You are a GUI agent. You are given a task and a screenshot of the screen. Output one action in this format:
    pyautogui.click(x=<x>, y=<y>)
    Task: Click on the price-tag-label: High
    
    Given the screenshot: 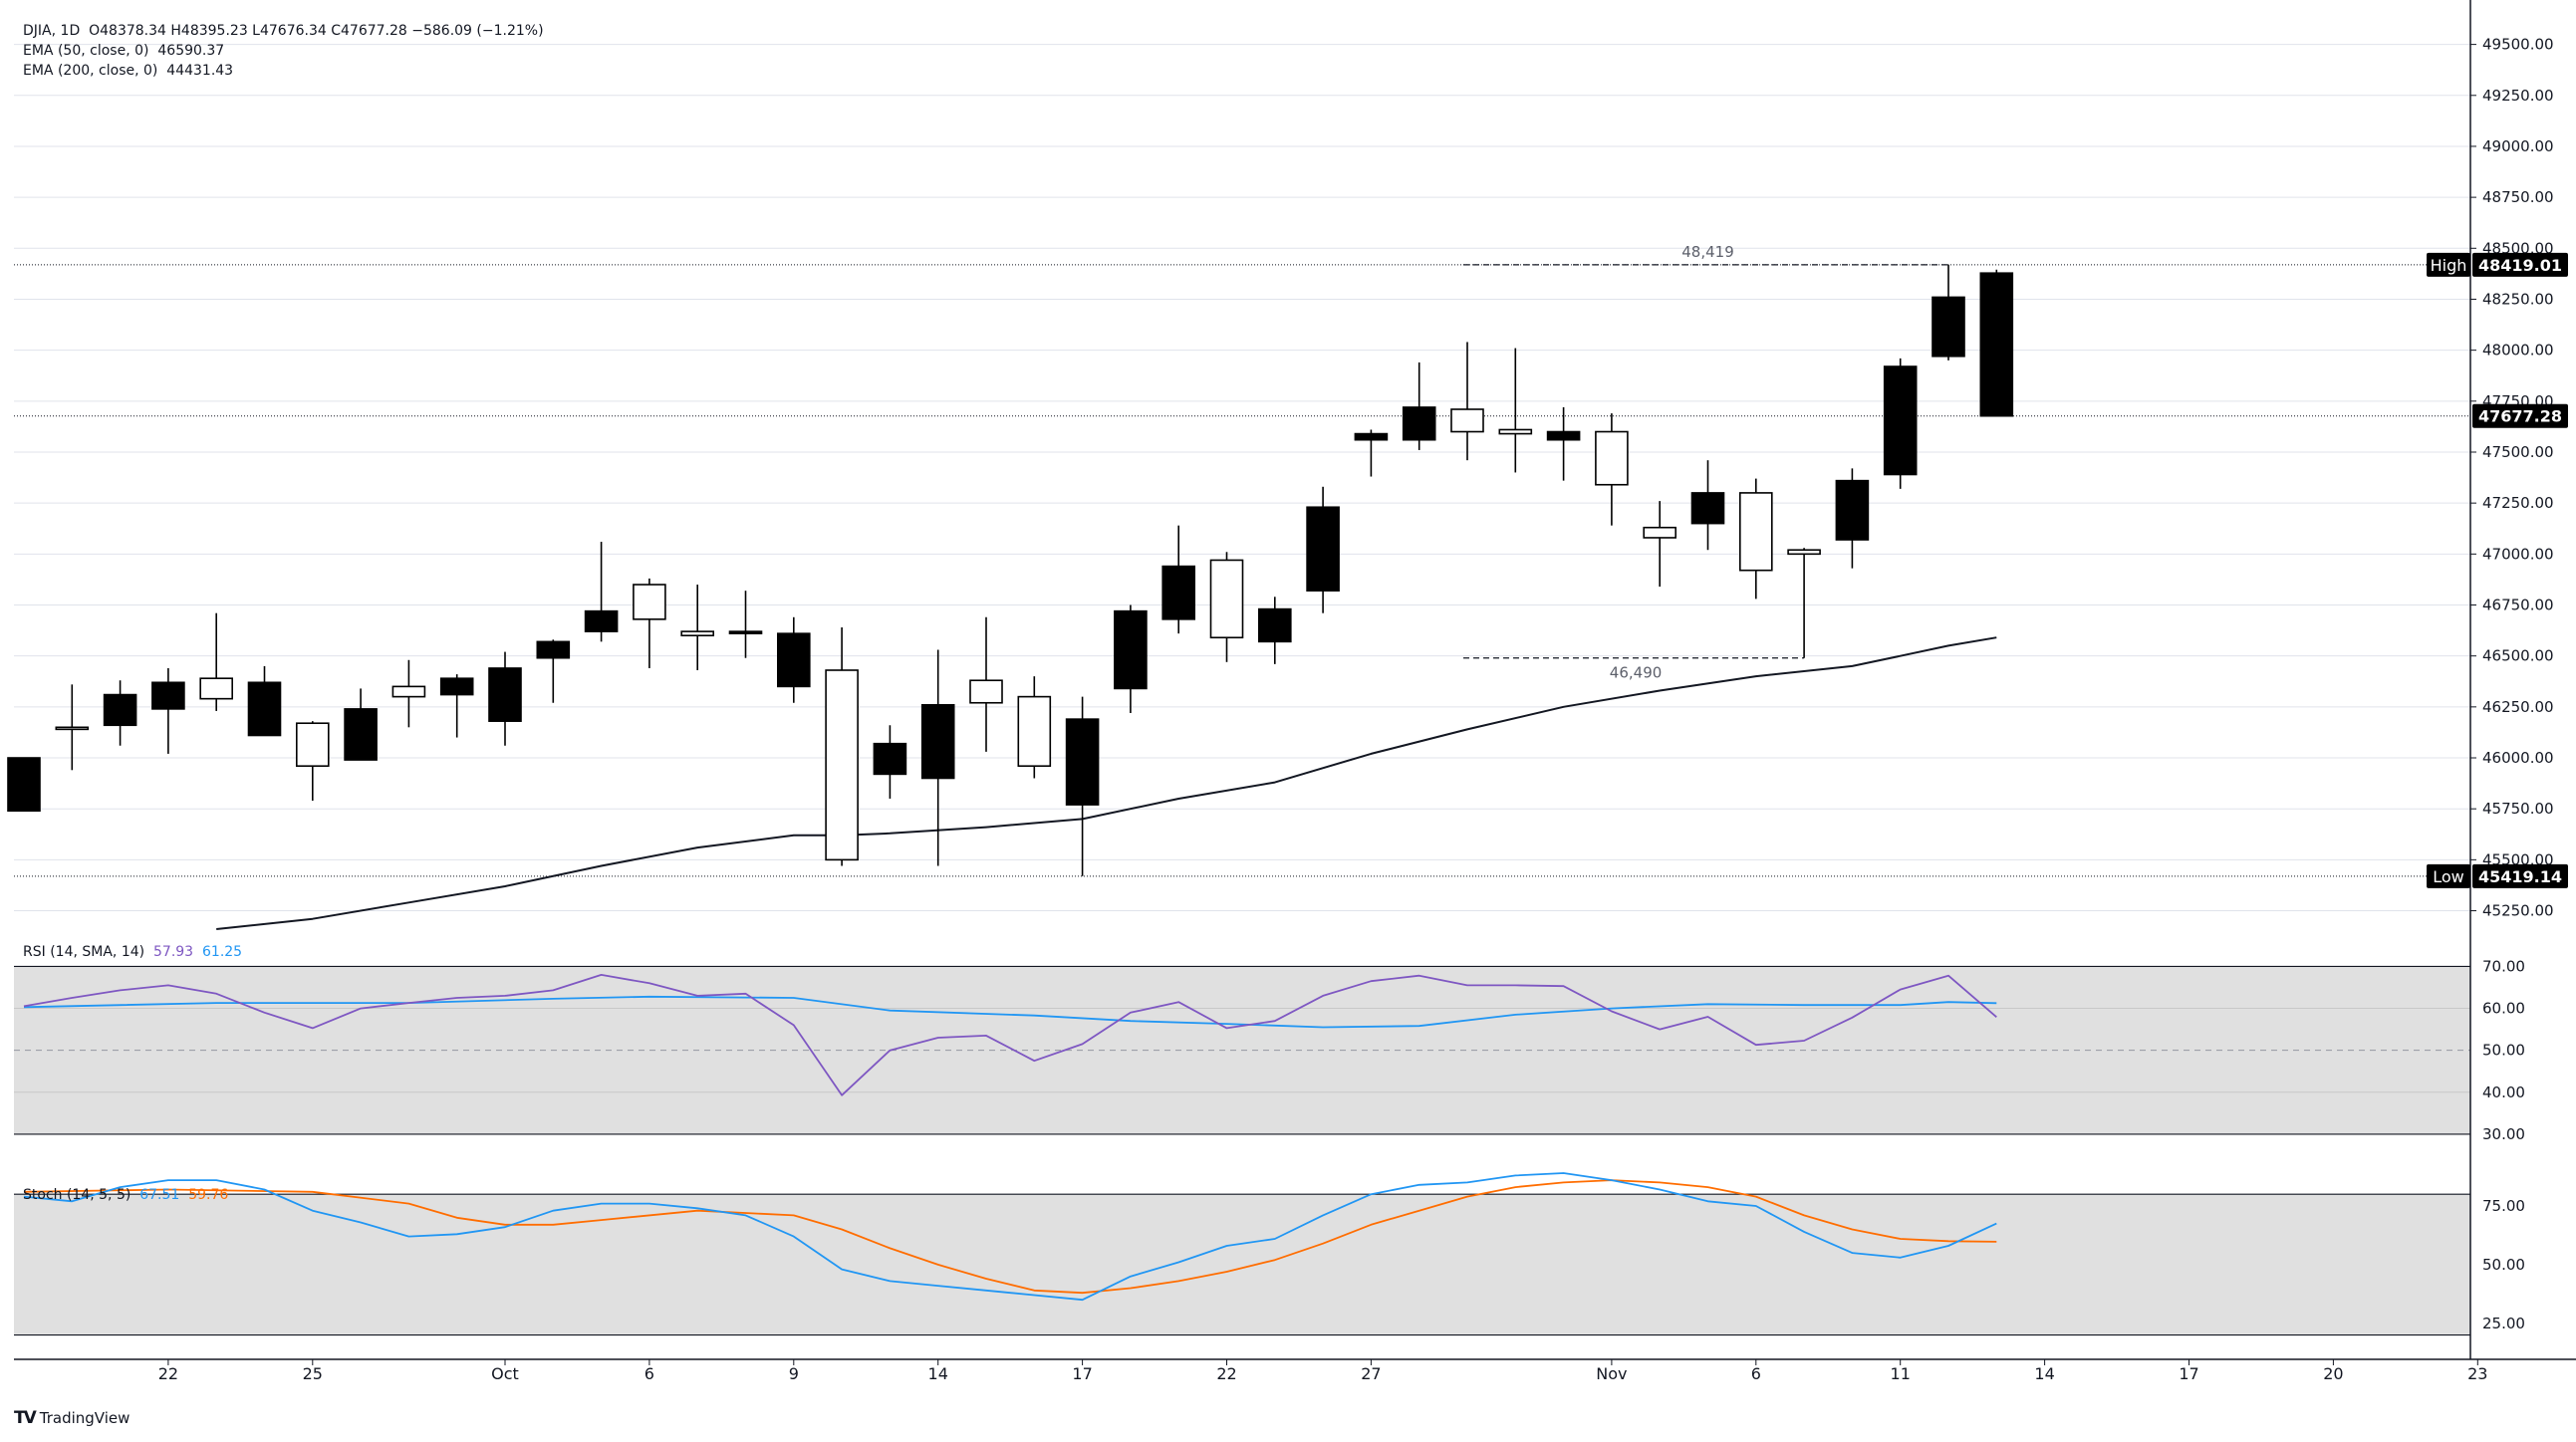 What is the action you would take?
    pyautogui.click(x=2449, y=265)
    